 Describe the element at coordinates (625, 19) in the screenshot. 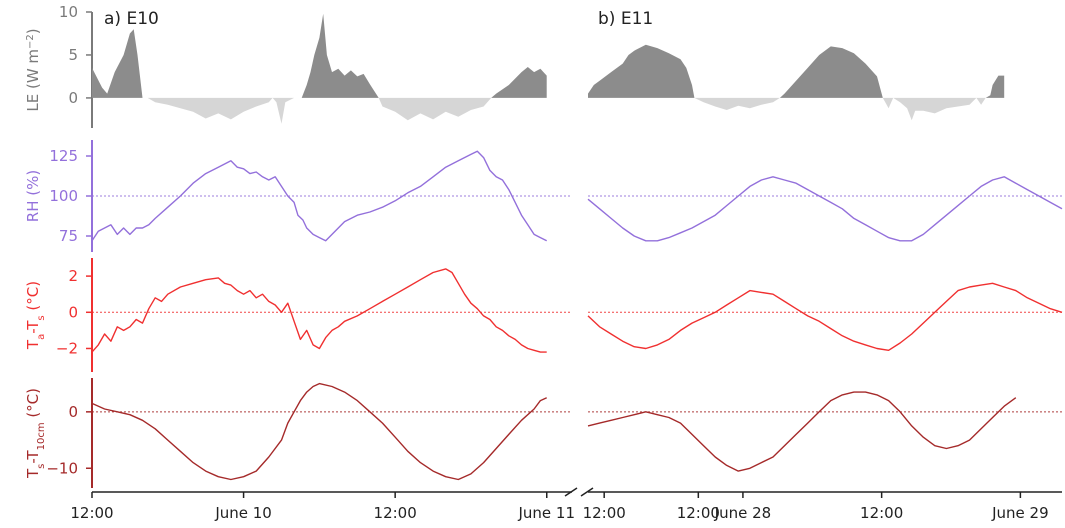

I see `panel-title-b: b) E11` at that location.